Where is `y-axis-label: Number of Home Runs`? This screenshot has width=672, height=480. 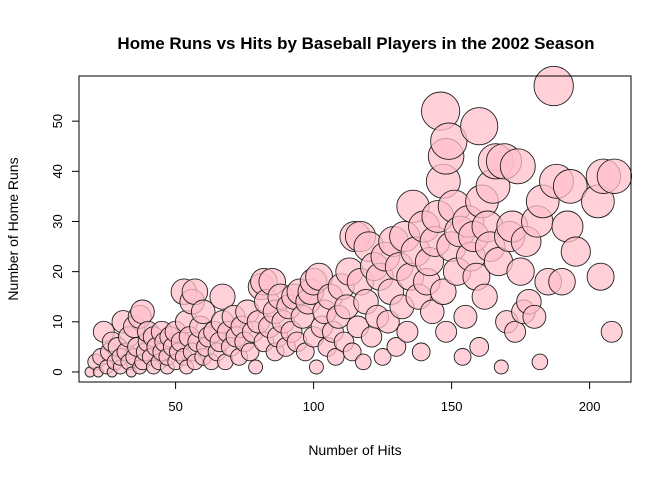 y-axis-label: Number of Home Runs is located at coordinates (13, 228).